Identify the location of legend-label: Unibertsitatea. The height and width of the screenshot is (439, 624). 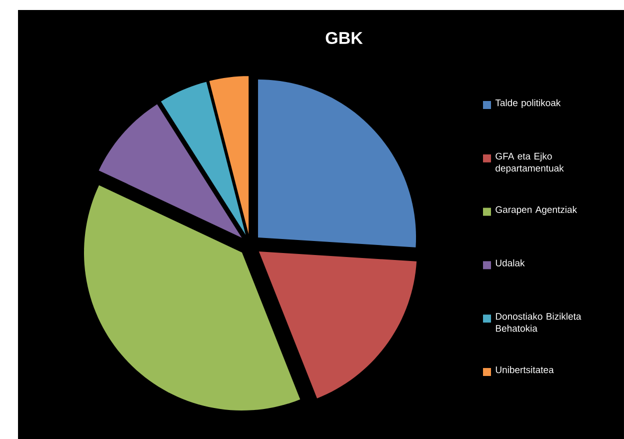
(525, 370).